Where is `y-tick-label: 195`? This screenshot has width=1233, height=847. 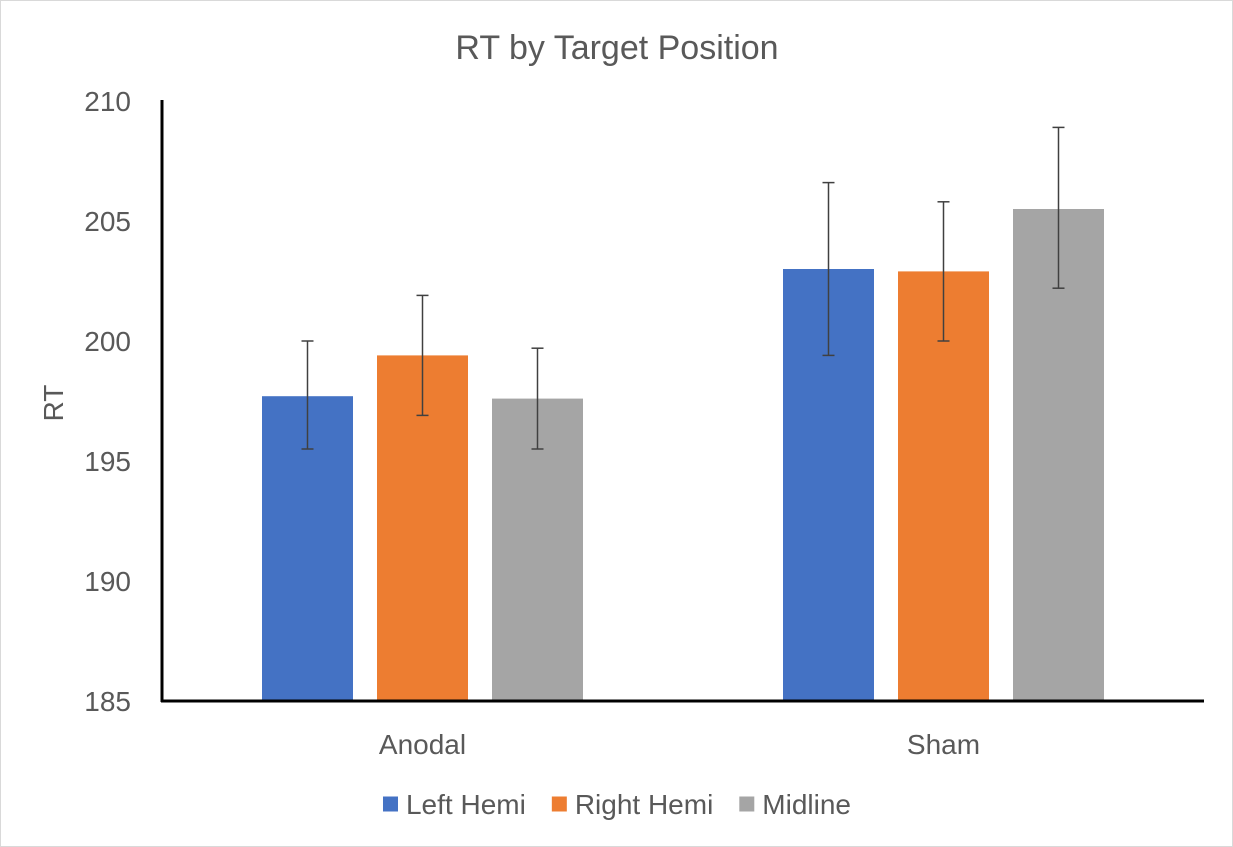 y-tick-label: 195 is located at coordinates (107, 461).